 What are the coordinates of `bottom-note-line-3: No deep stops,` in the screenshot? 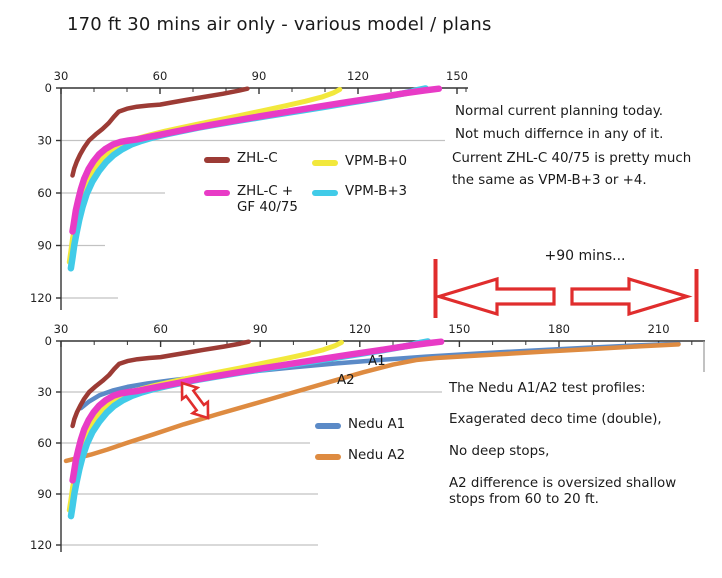 It's located at (499, 451).